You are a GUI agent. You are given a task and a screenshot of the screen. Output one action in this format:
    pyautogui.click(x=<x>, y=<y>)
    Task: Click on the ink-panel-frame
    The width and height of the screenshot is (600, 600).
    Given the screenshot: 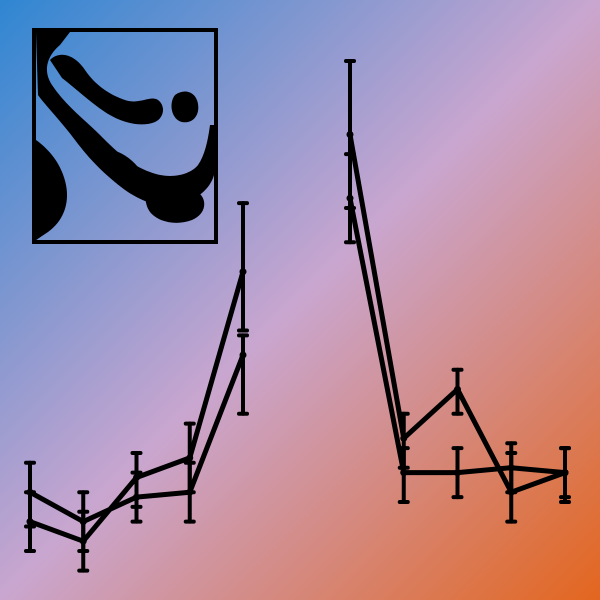 What is the action you would take?
    pyautogui.click(x=125, y=136)
    